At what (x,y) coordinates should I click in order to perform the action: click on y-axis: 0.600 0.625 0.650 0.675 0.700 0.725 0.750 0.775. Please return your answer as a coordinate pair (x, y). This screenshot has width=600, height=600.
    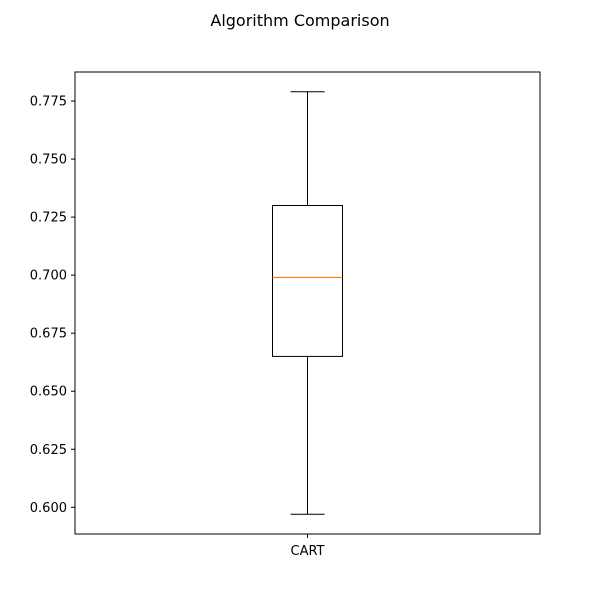
    Looking at the image, I should click on (52, 305).